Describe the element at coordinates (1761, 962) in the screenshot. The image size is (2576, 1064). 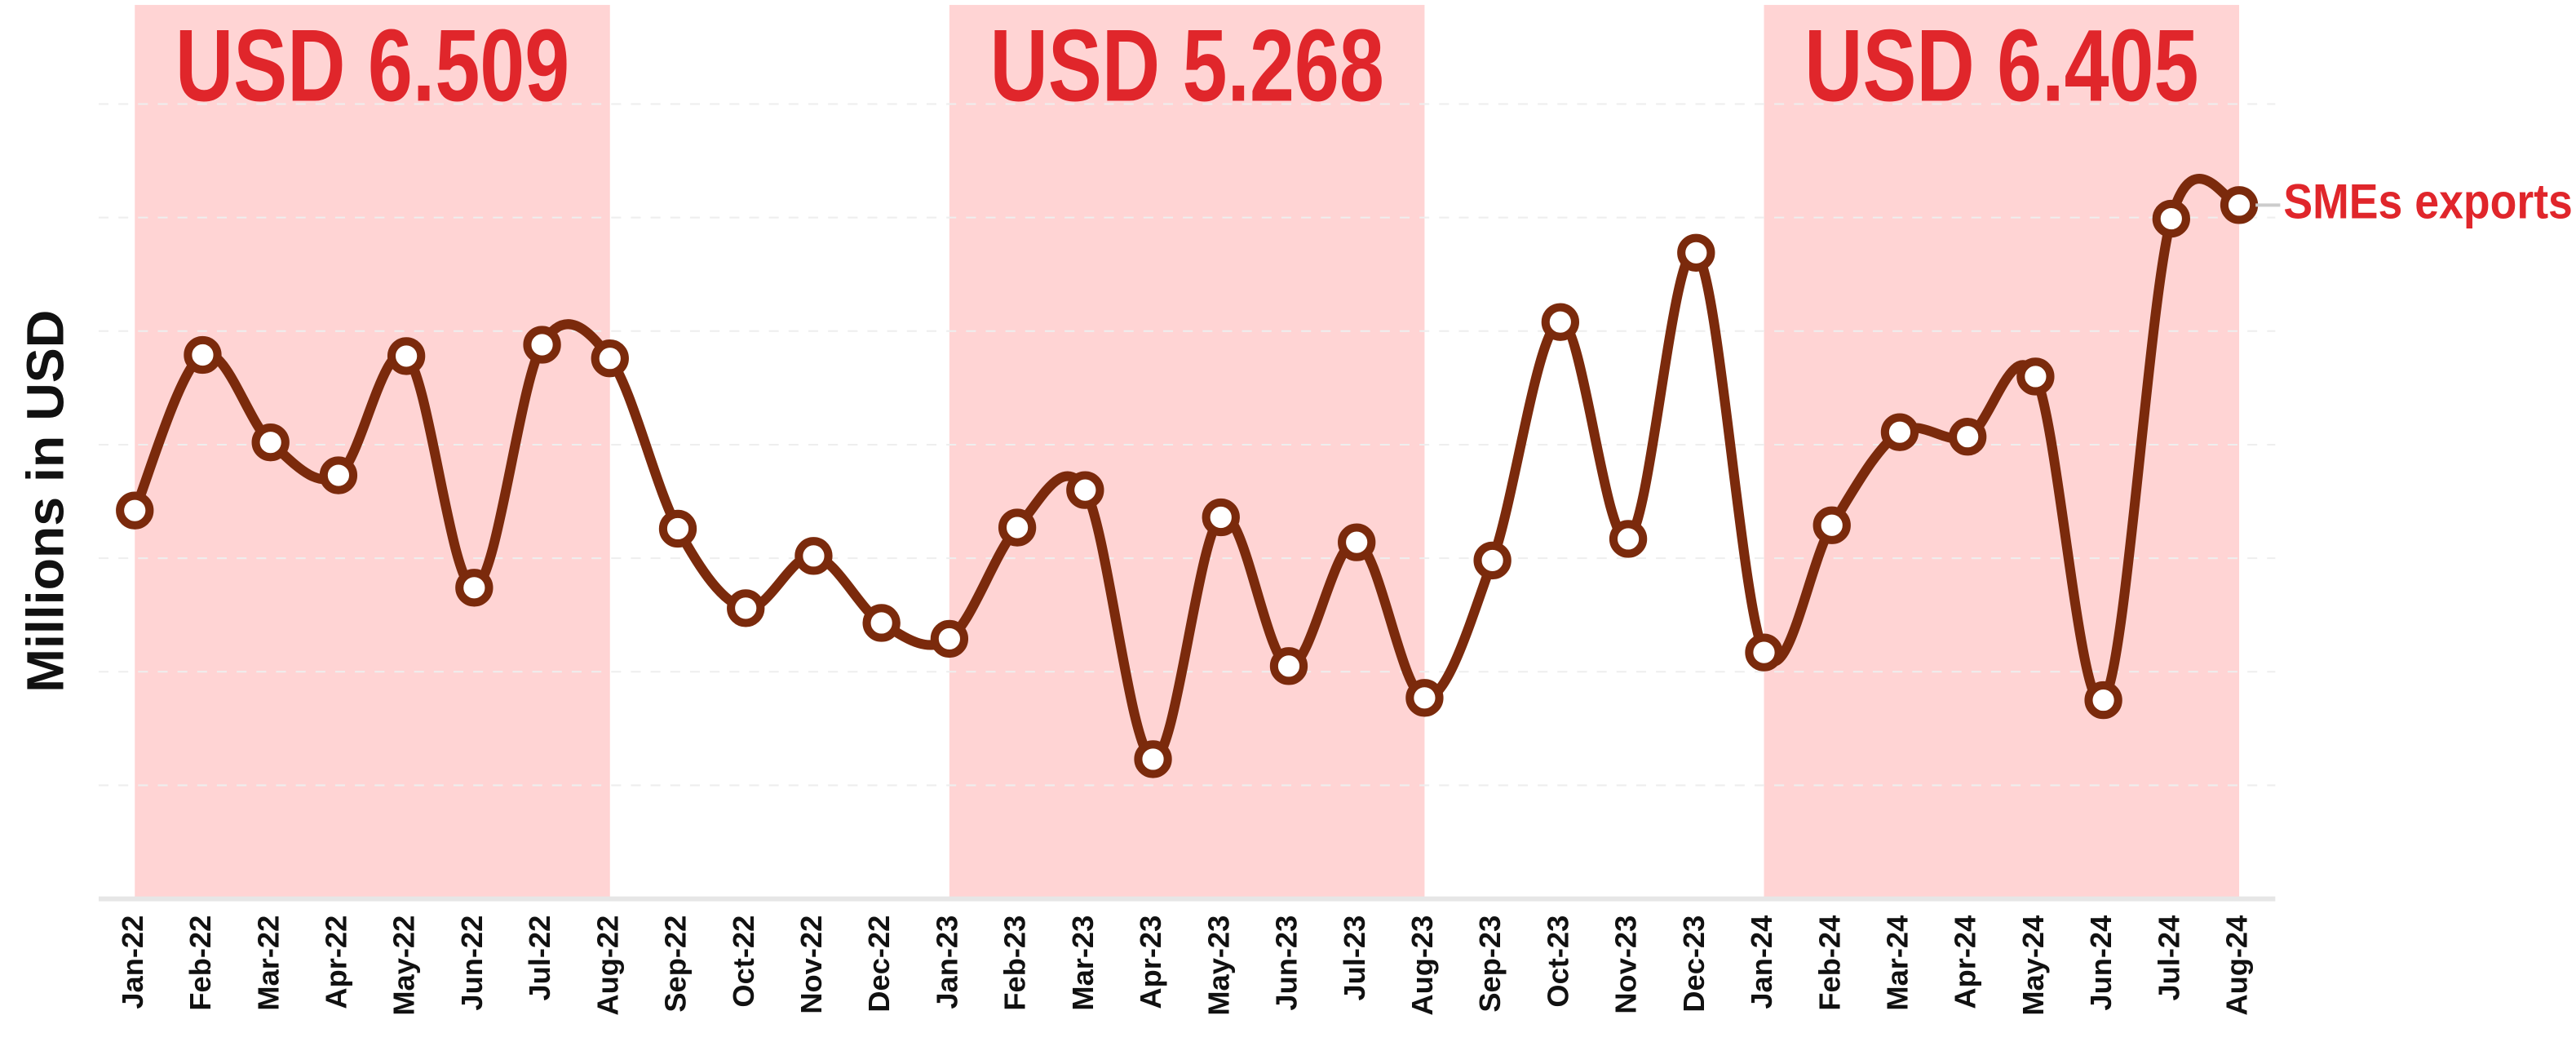
I see `x-tick-label: Jan-24` at that location.